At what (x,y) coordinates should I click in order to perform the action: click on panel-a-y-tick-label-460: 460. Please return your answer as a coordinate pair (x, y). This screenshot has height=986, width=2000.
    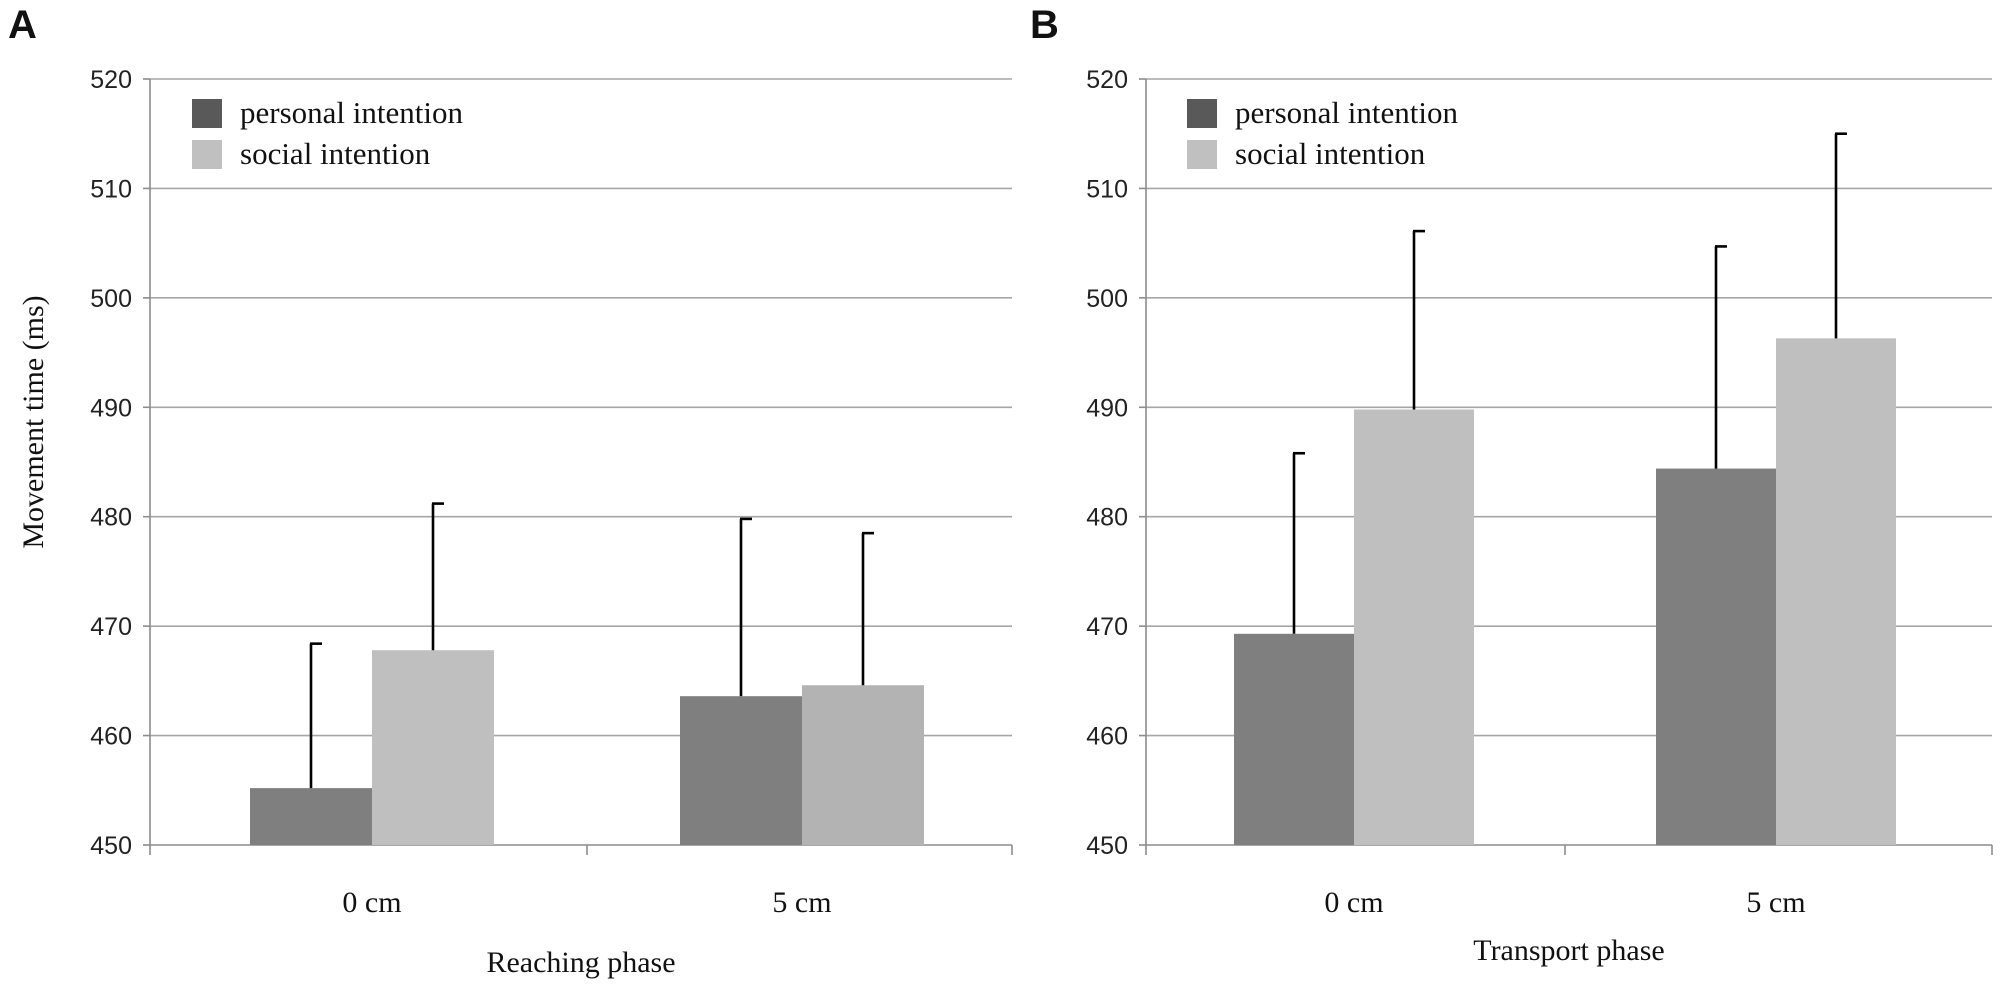
    Looking at the image, I should click on (111, 737).